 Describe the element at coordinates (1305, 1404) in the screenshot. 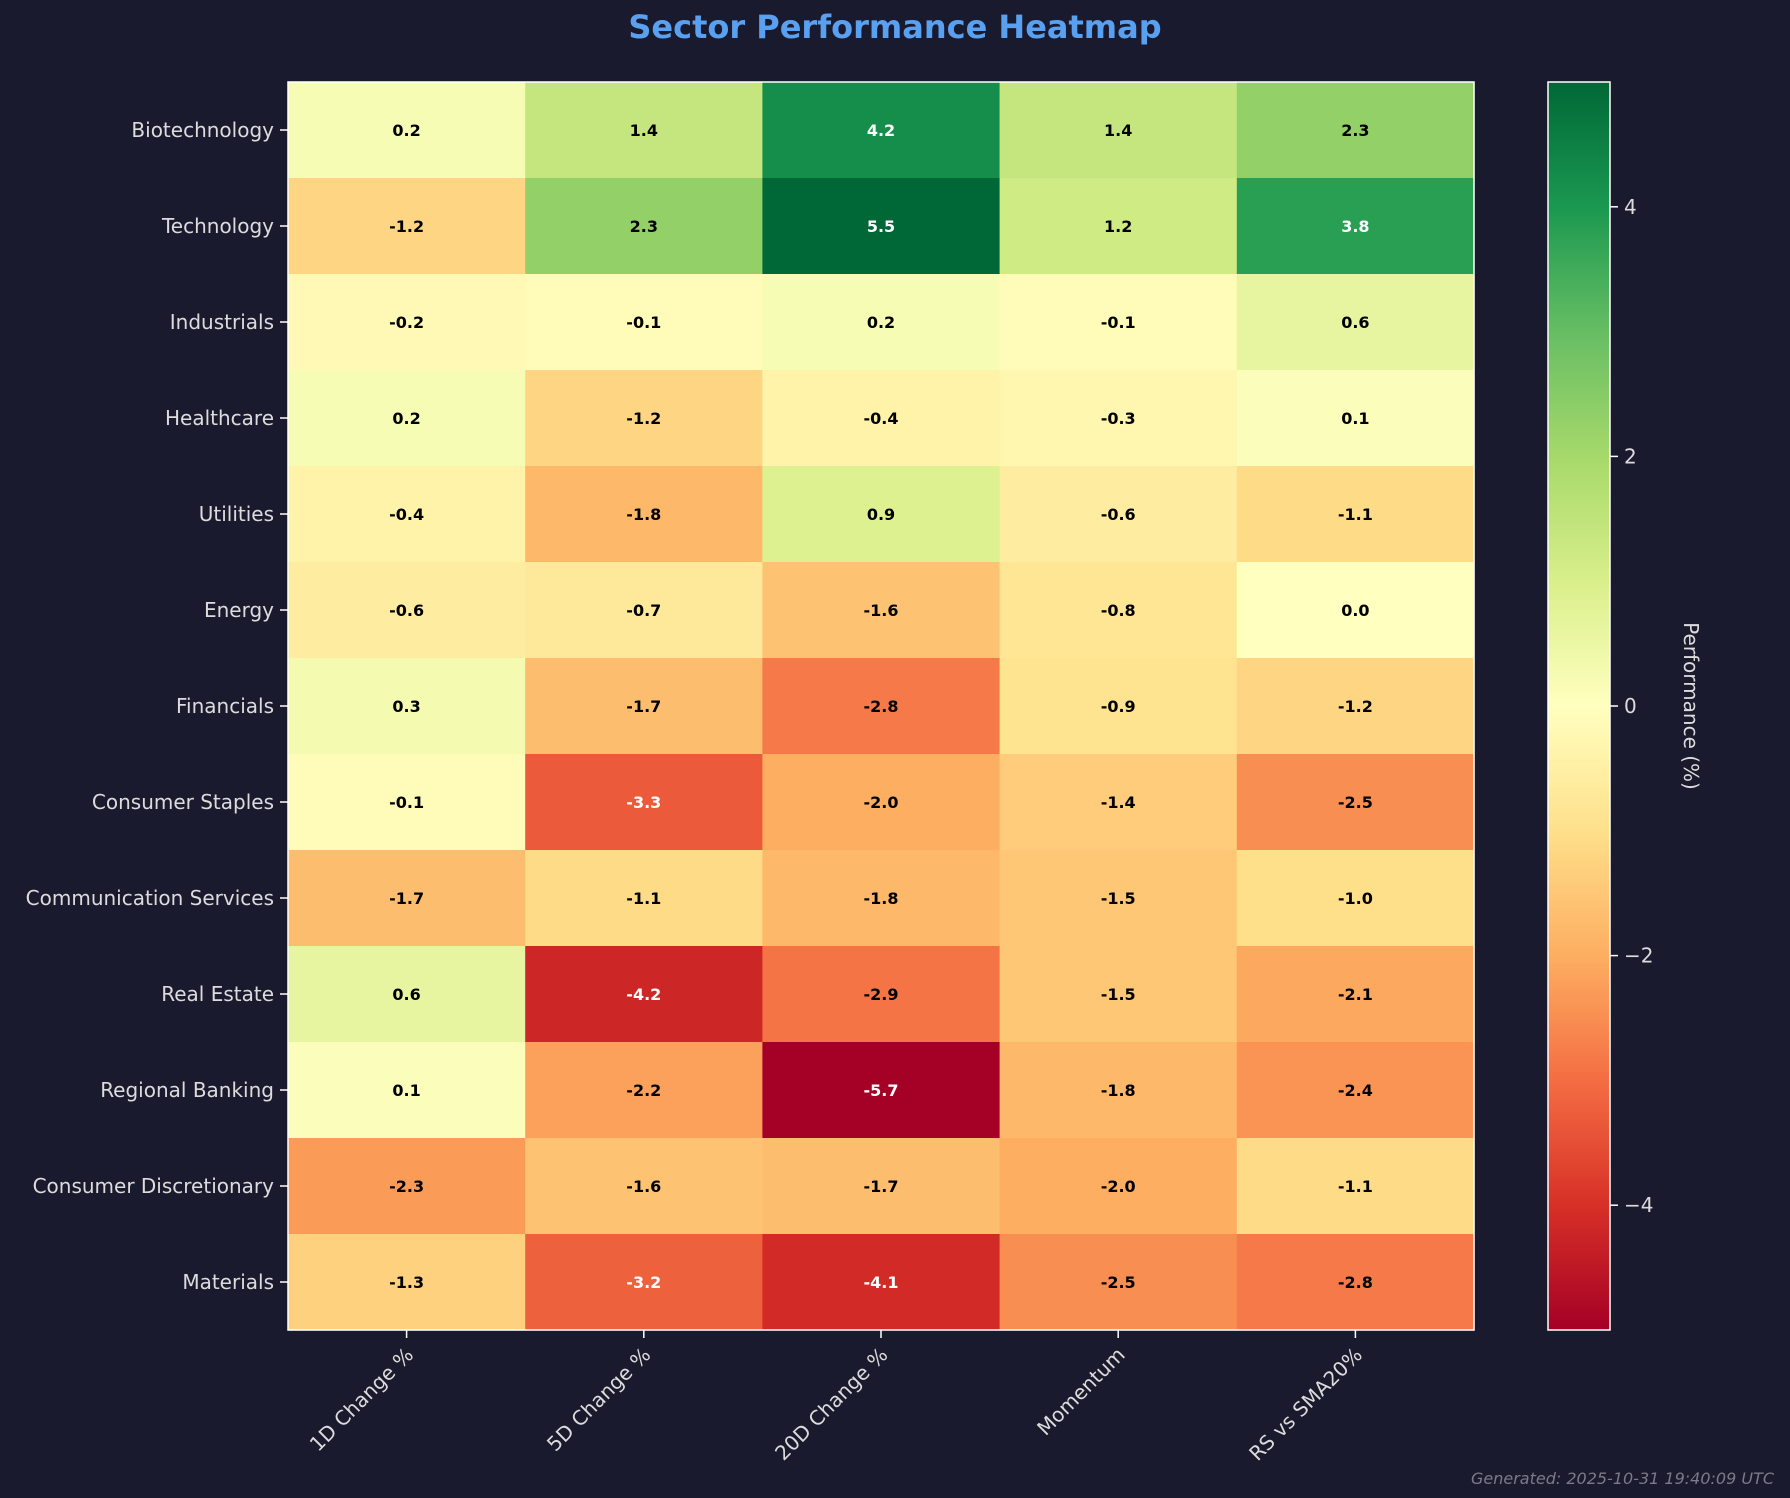

I see `column-label: RS vs SMA20%` at that location.